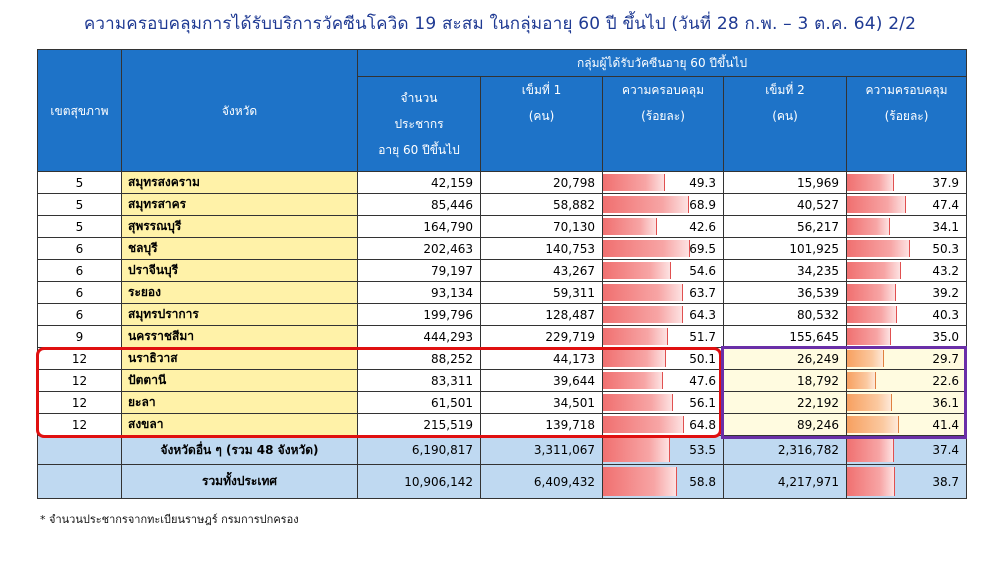 The height and width of the screenshot is (563, 1000). What do you see at coordinates (663, 336) in the screenshot?
I see `coverage1-cell: 51.7` at bounding box center [663, 336].